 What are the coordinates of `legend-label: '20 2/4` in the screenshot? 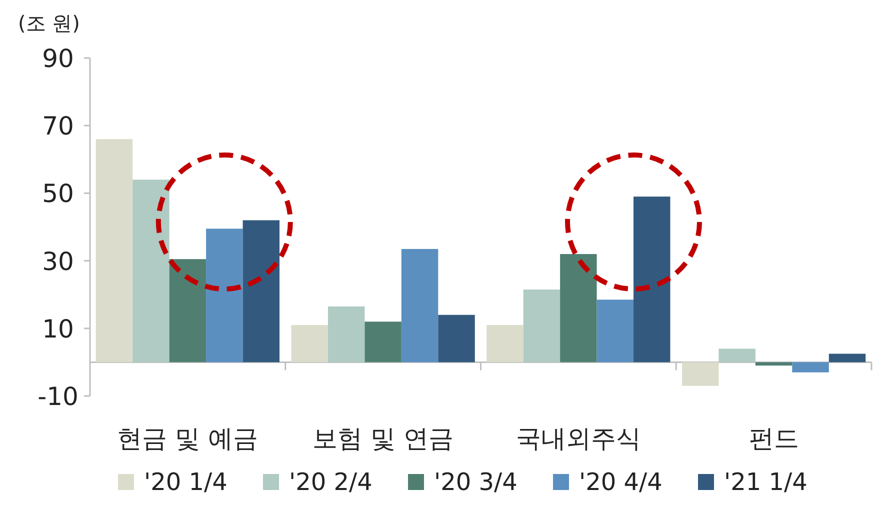 It's located at (330, 482).